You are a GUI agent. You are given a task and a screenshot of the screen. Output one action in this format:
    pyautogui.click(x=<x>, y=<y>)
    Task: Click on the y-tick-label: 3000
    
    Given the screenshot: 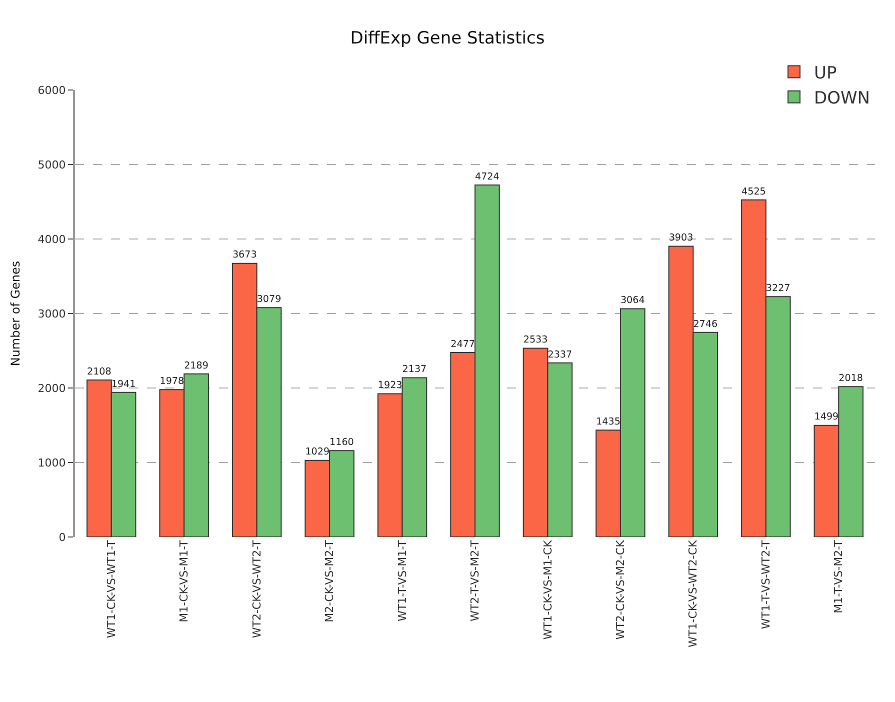 What is the action you would take?
    pyautogui.click(x=52, y=313)
    